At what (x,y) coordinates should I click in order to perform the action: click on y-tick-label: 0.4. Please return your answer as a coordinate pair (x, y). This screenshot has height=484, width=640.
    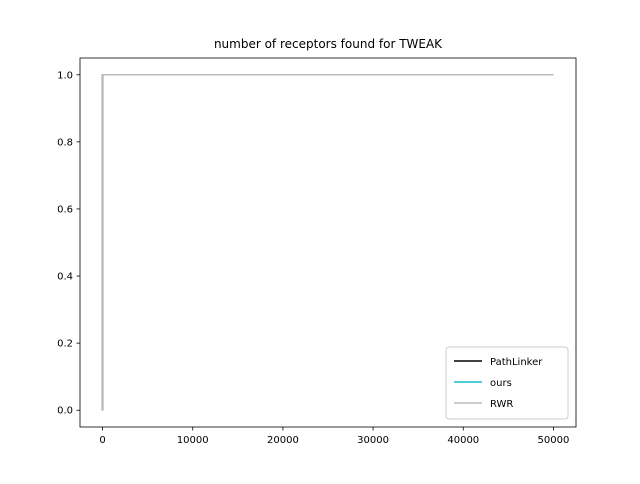
    Looking at the image, I should click on (65, 277).